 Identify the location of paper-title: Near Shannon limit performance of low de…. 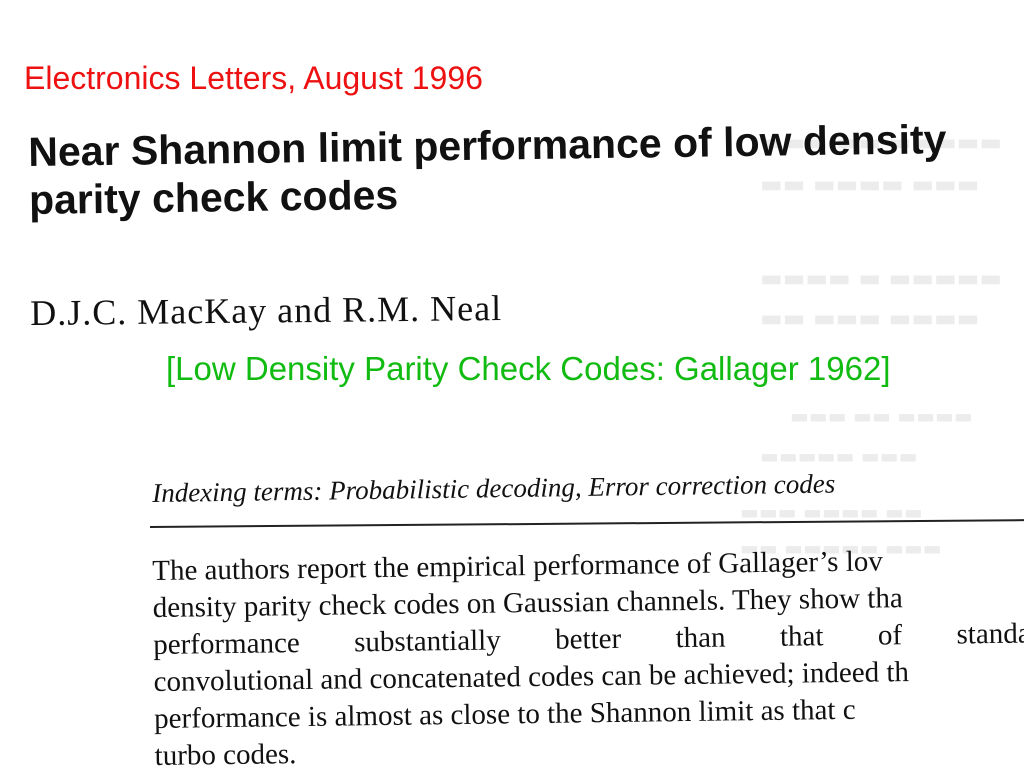
(487, 169).